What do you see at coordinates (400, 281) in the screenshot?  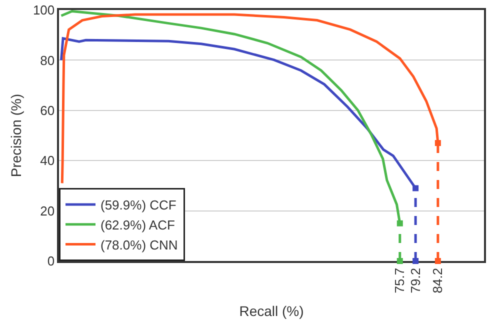 I see `x-tick-label: 75.7` at bounding box center [400, 281].